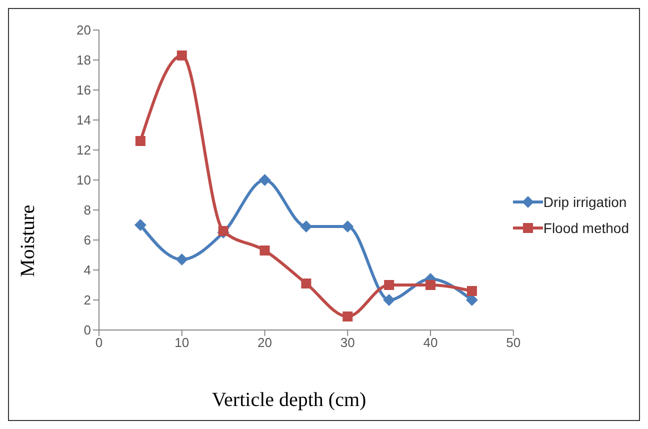 The image size is (648, 429). Describe the element at coordinates (182, 342) in the screenshot. I see `x-tick-label: 10` at that location.